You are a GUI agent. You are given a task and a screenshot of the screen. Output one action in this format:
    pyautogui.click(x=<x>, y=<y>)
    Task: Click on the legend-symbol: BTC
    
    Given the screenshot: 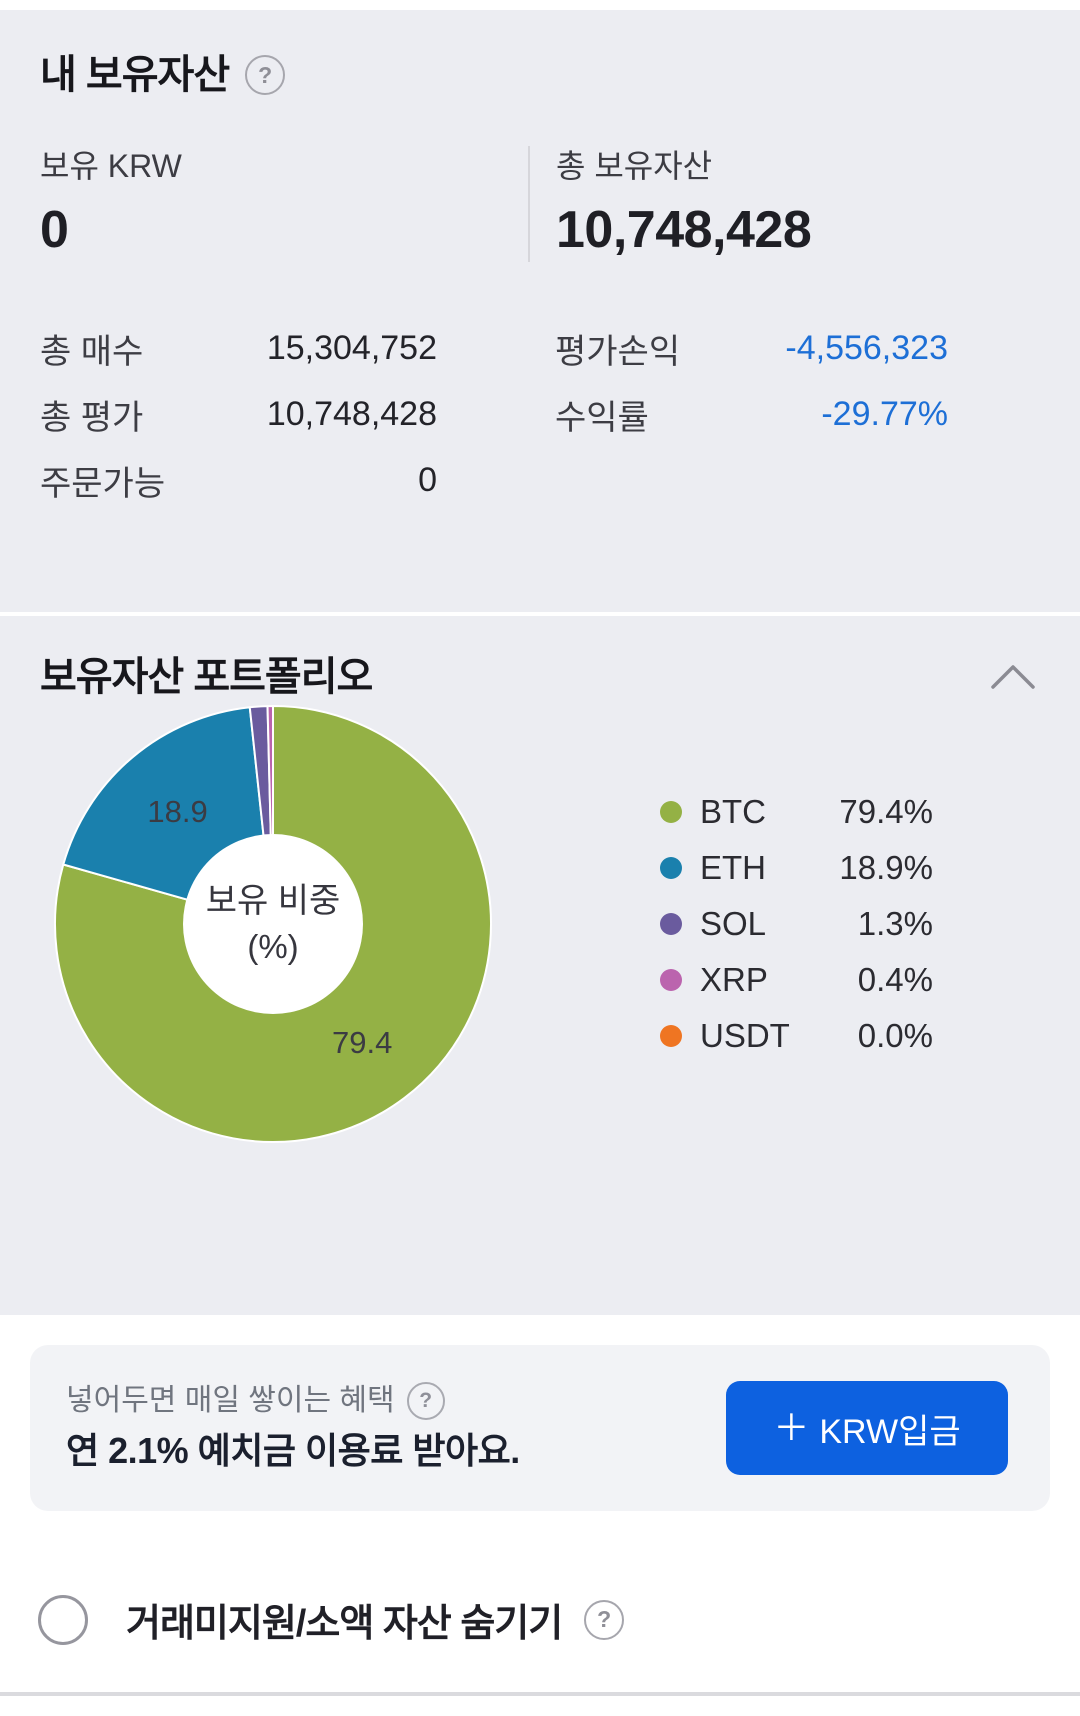 What is the action you would take?
    pyautogui.click(x=733, y=811)
    